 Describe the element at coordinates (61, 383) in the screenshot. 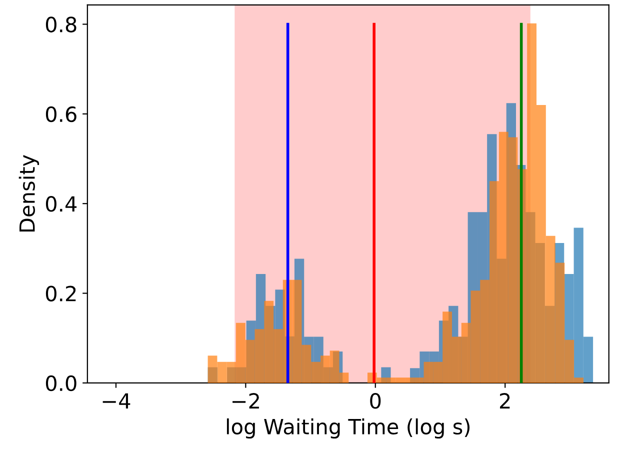

I see `y-tick-label: 0.0` at that location.